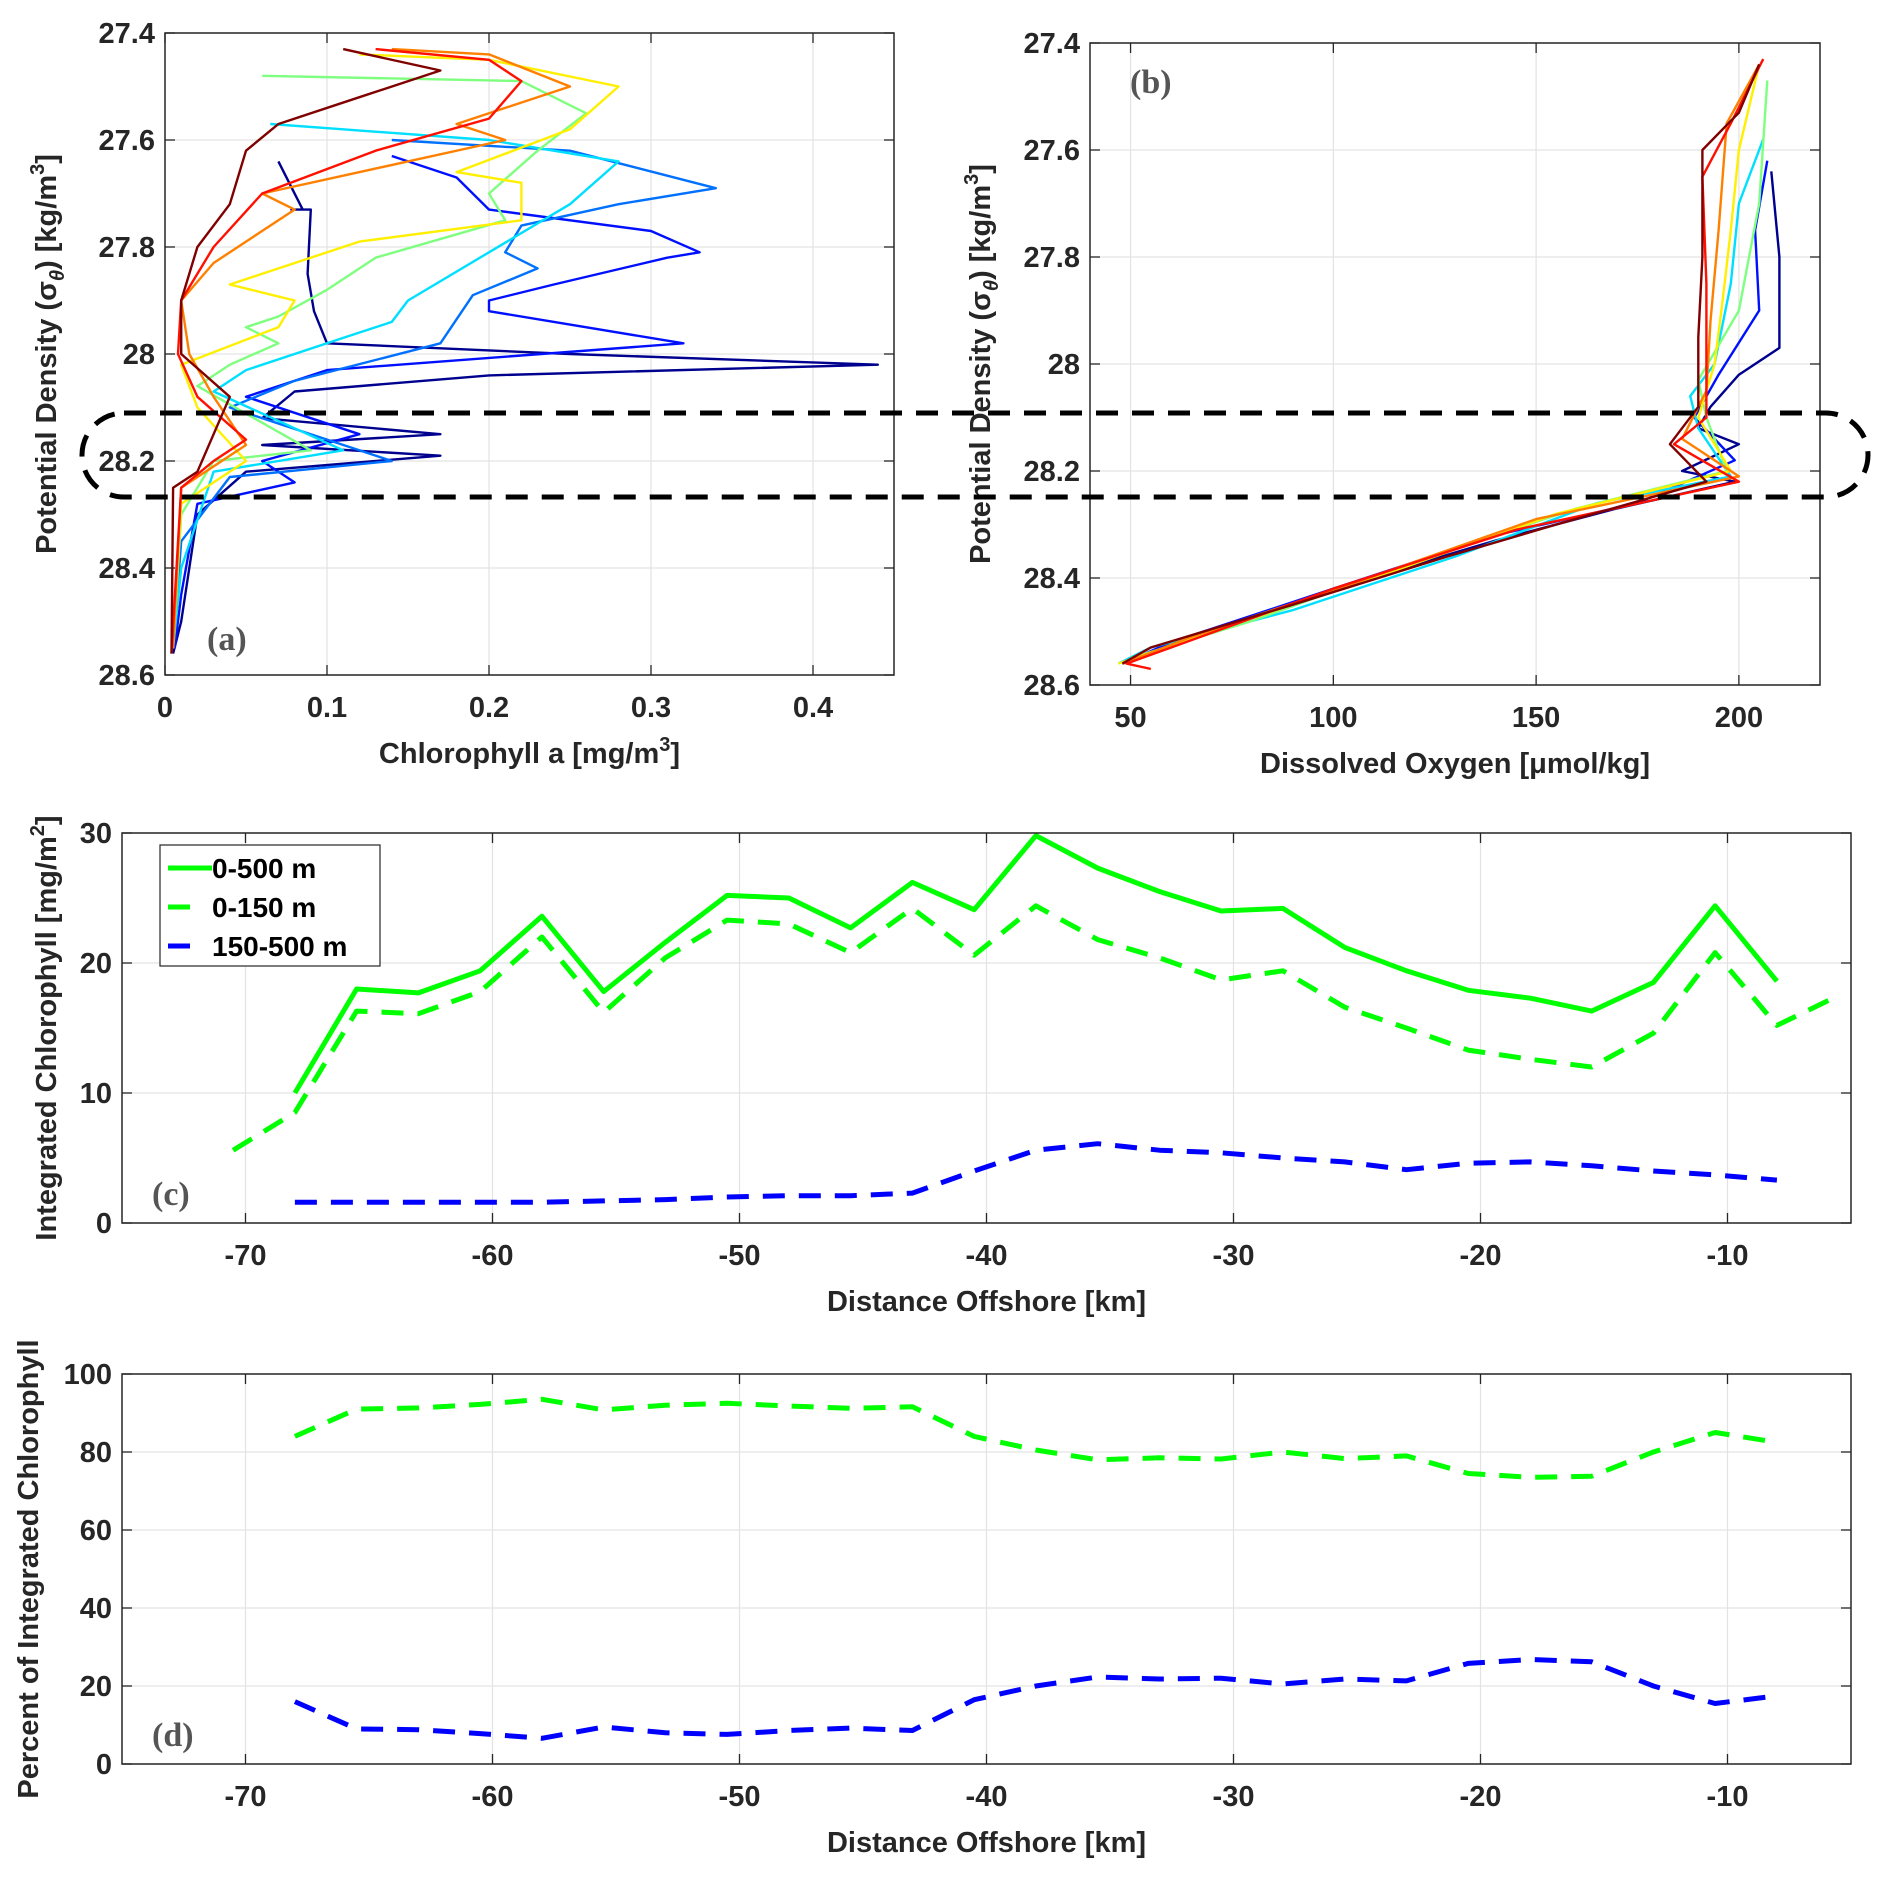  What do you see at coordinates (279, 946) in the screenshot?
I see `legend-entry: 150-500 m` at bounding box center [279, 946].